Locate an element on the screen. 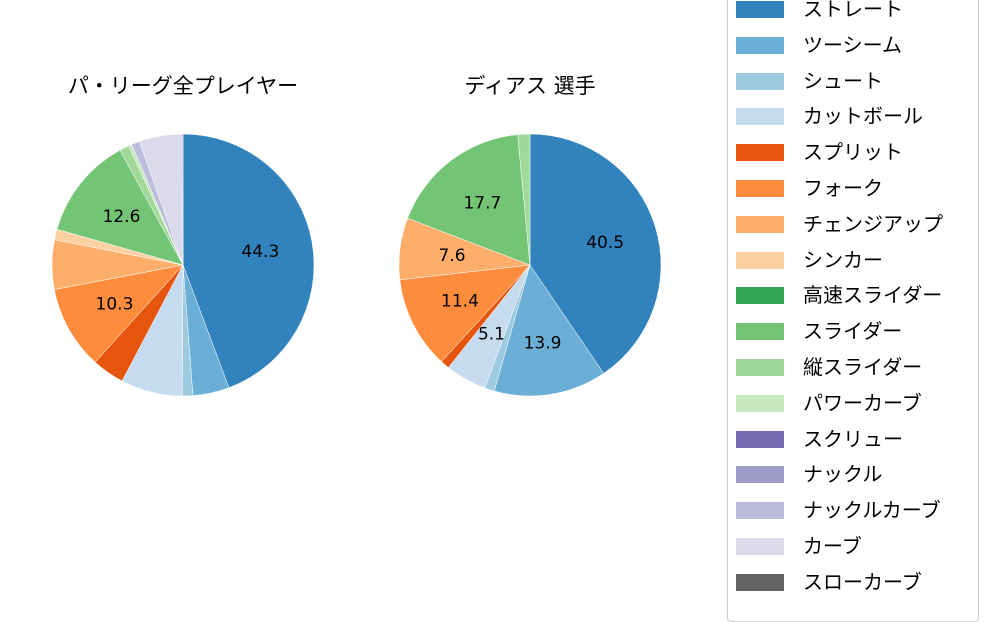 The width and height of the screenshot is (1000, 622). legend-label: スクリュー is located at coordinates (853, 438).